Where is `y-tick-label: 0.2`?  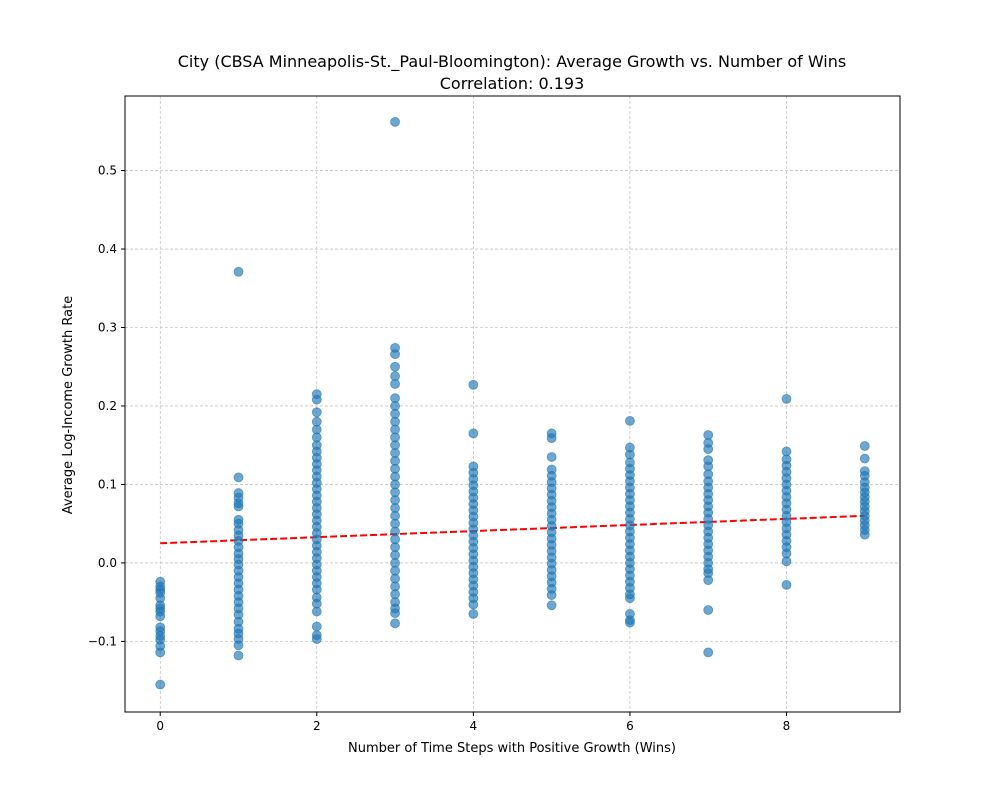 y-tick-label: 0.2 is located at coordinates (107, 406).